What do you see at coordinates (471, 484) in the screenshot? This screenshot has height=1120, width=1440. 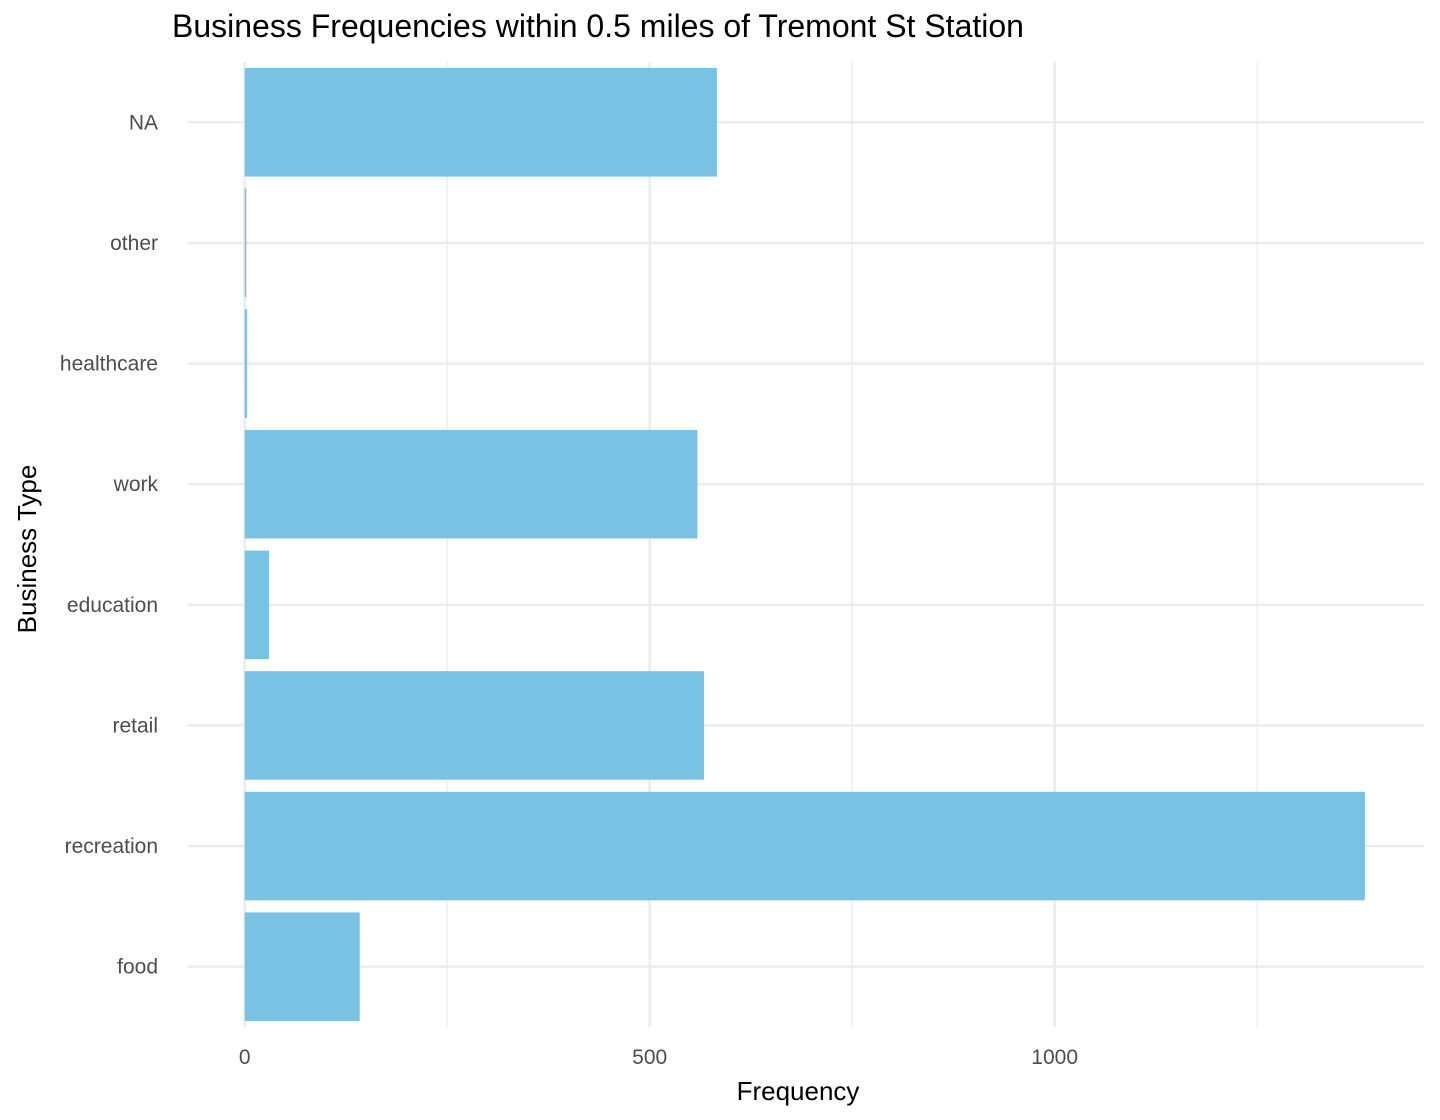 I see `bar-work` at bounding box center [471, 484].